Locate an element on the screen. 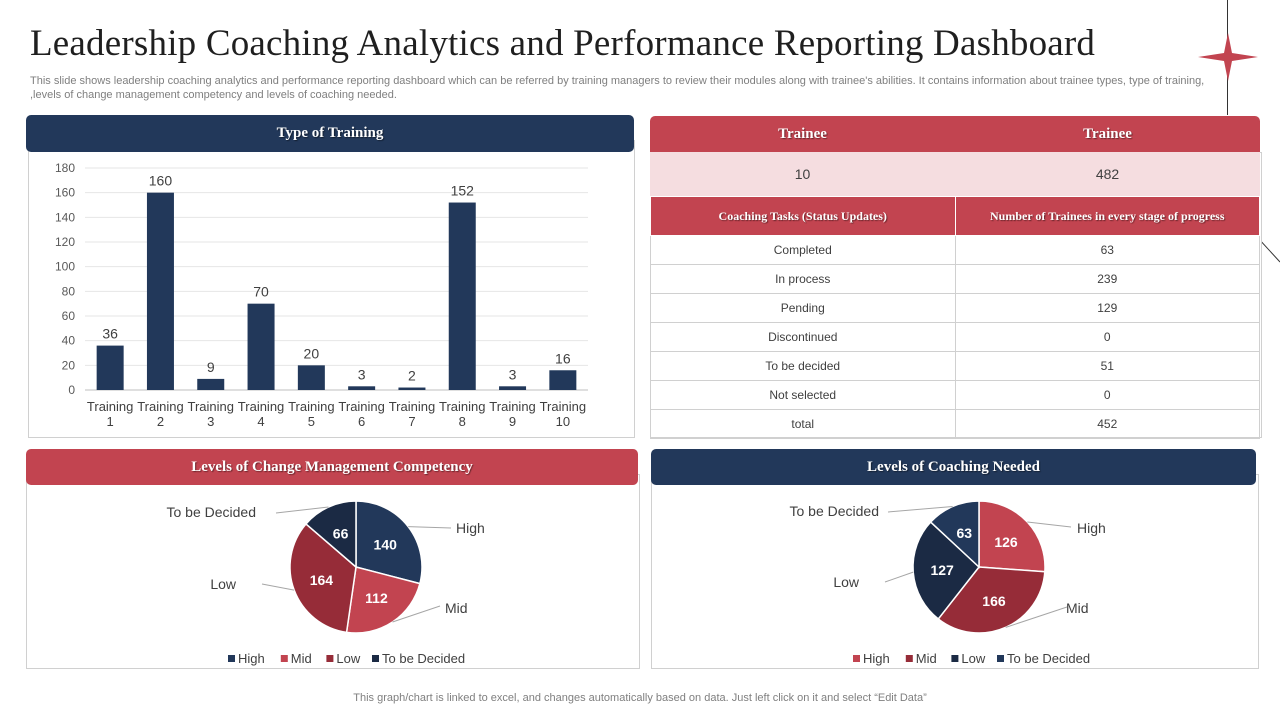 The width and height of the screenshot is (1280, 720). x-tick-label: Training 9 is located at coordinates (512, 414).